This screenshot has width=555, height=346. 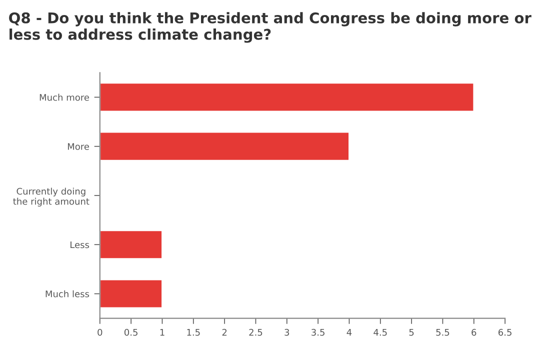 I want to click on x-tick-label: 0.5, so click(x=131, y=332).